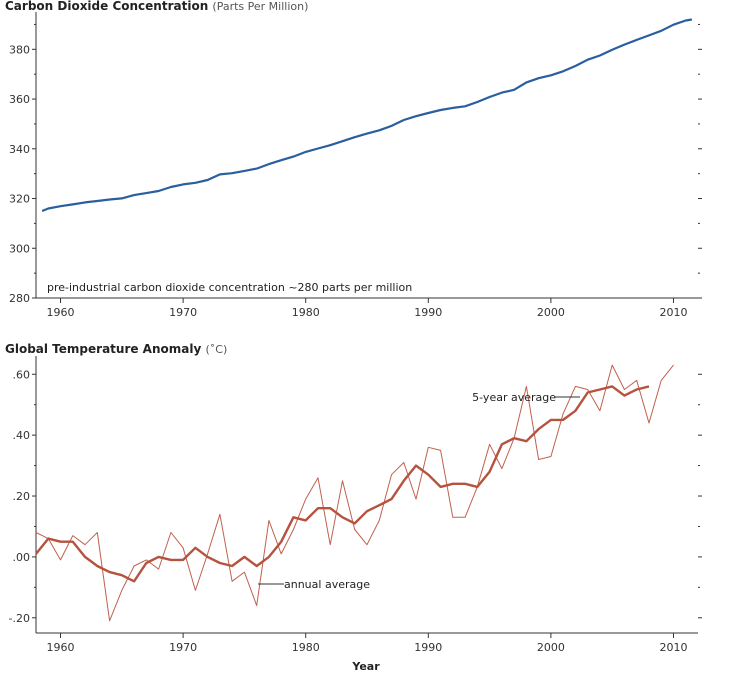  Describe the element at coordinates (22, 435) in the screenshot. I see `y-tick-label: .40` at that location.